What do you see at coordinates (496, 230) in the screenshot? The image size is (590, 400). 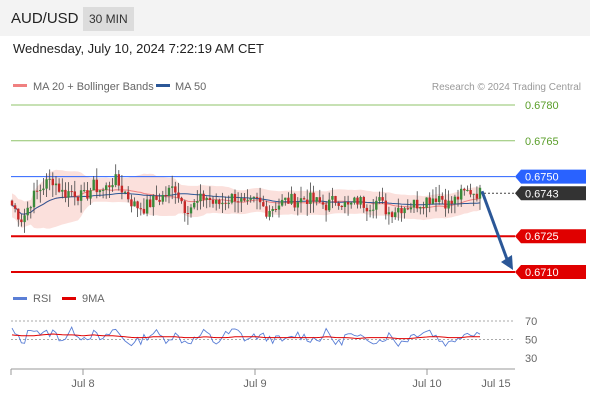 I see `forecast-arrow` at bounding box center [496, 230].